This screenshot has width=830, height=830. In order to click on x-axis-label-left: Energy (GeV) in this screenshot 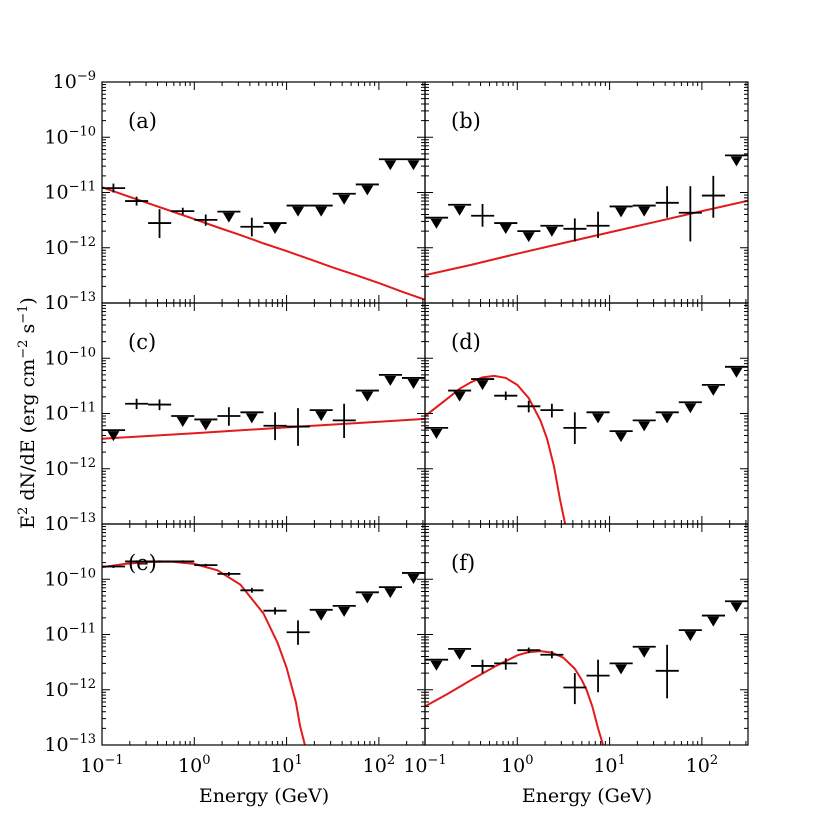, I will do `click(264, 796)`.